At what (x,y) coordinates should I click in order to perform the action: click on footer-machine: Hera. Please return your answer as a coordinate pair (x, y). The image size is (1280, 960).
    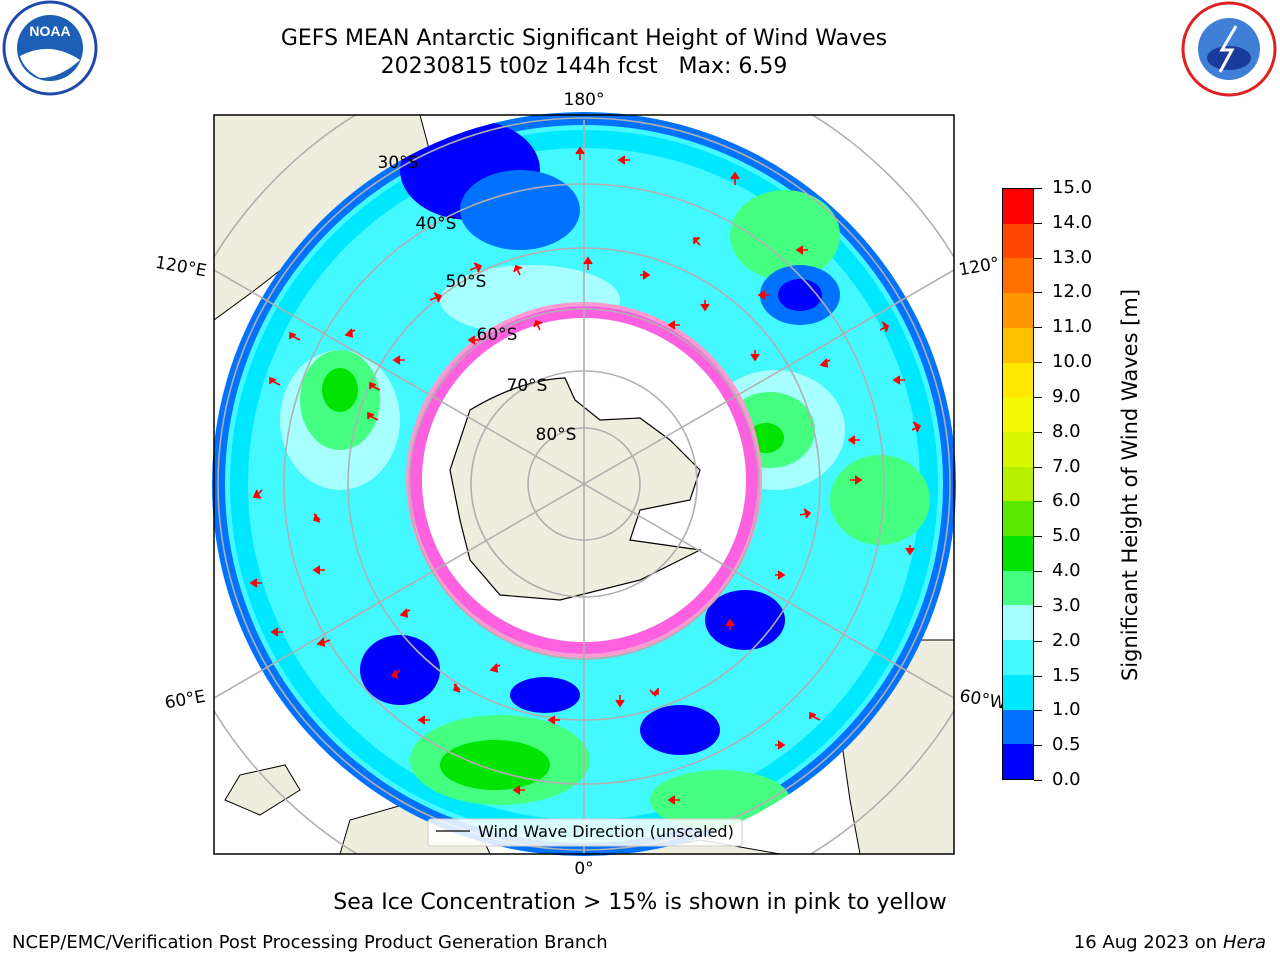
    Looking at the image, I should click on (1244, 942).